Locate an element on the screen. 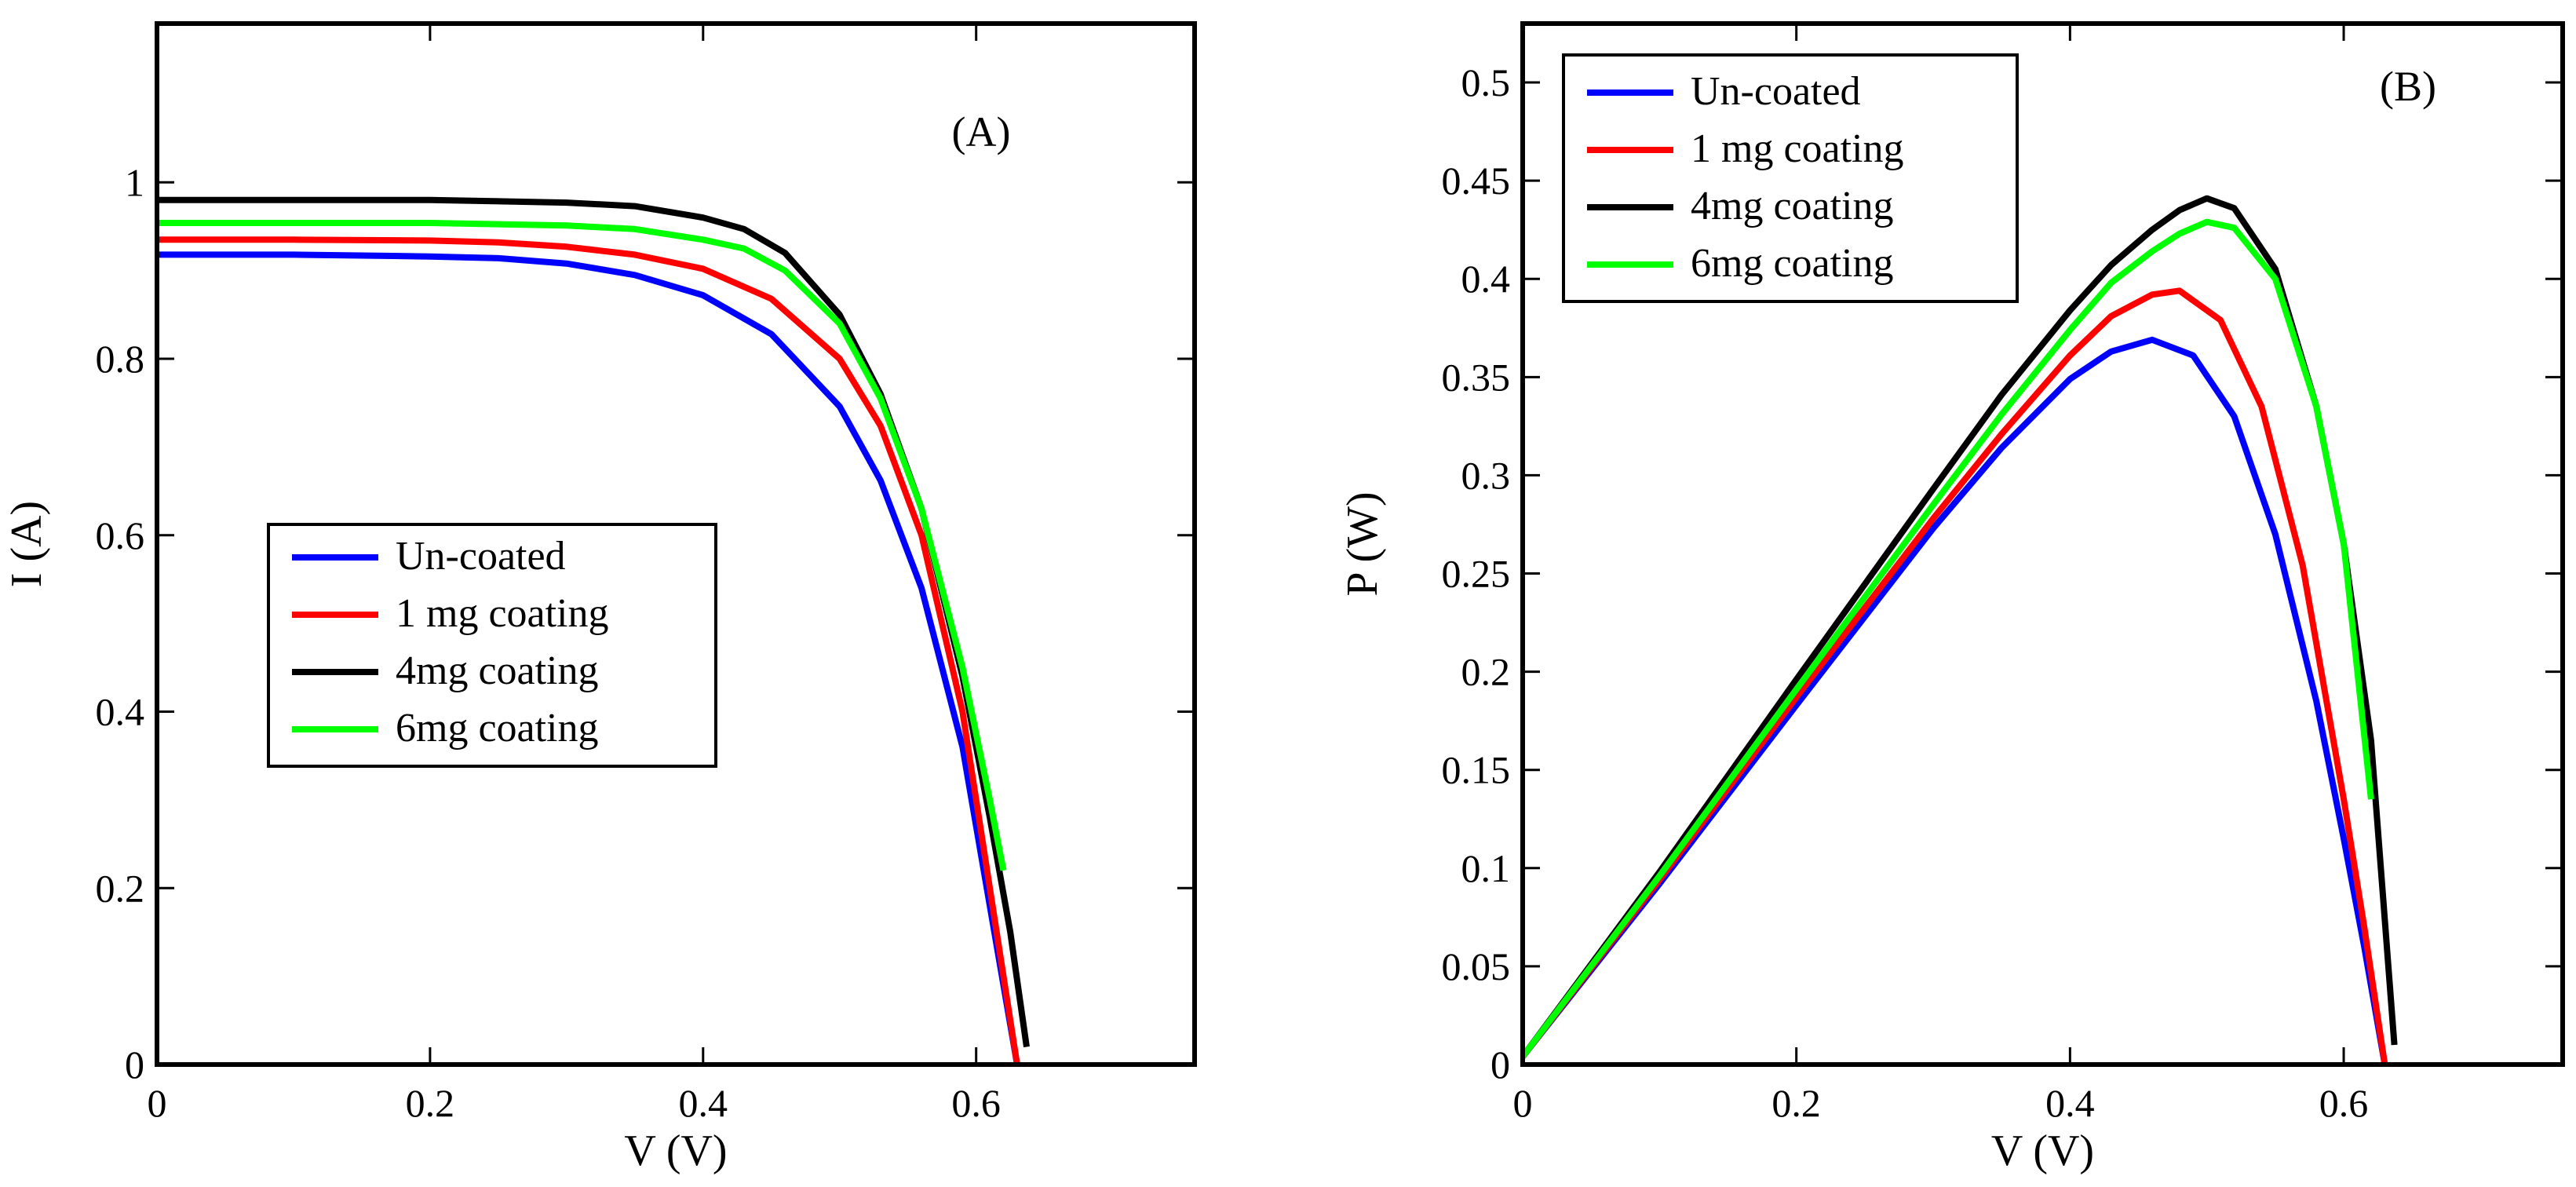 This screenshot has height=1187, width=2576. panel-label: (B) is located at coordinates (2408, 86).